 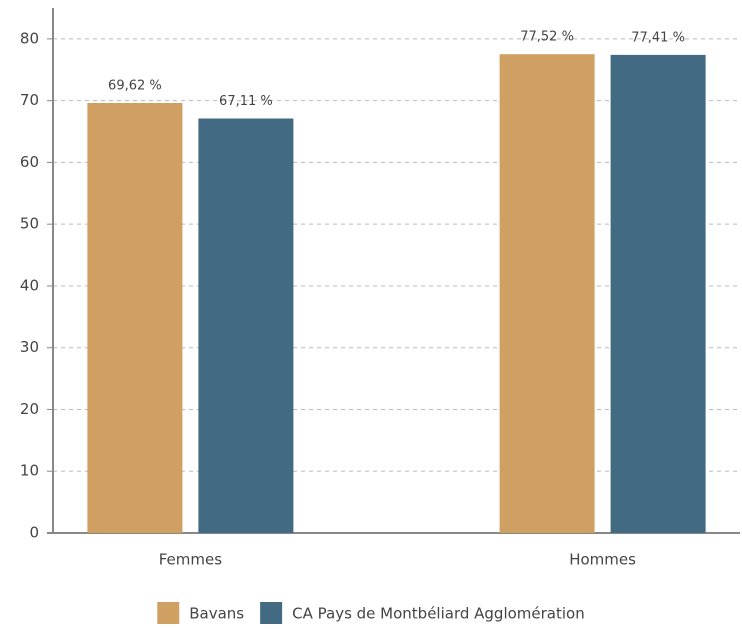 I want to click on x-tick-label: Femmes, so click(x=190, y=560).